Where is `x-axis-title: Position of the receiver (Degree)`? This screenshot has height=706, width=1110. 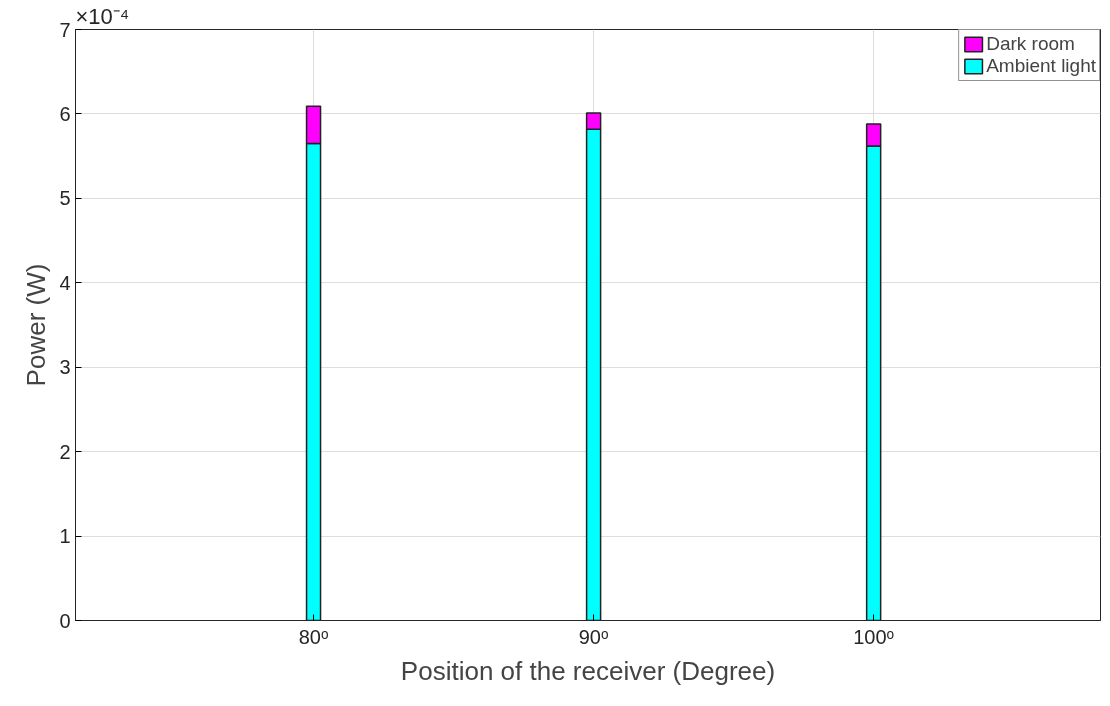
x-axis-title: Position of the receiver (Degree) is located at coordinates (588, 670).